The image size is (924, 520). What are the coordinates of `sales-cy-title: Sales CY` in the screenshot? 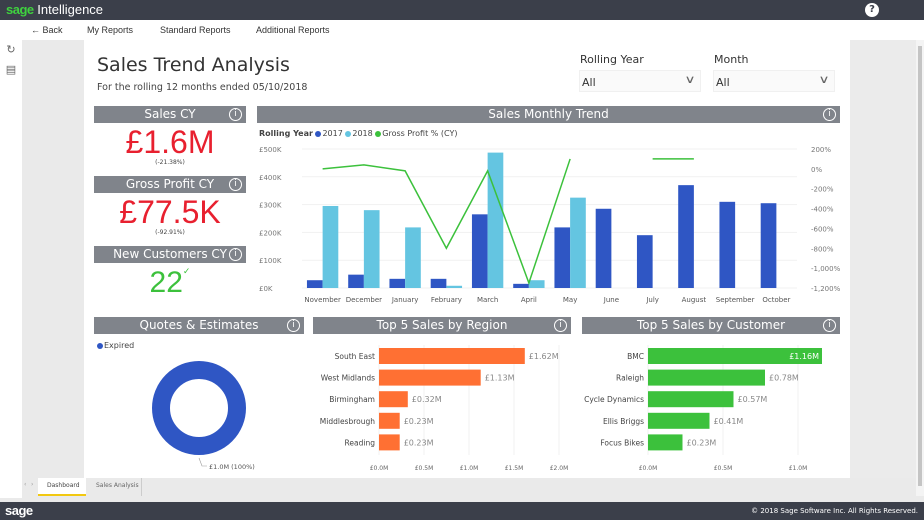 It's located at (170, 114).